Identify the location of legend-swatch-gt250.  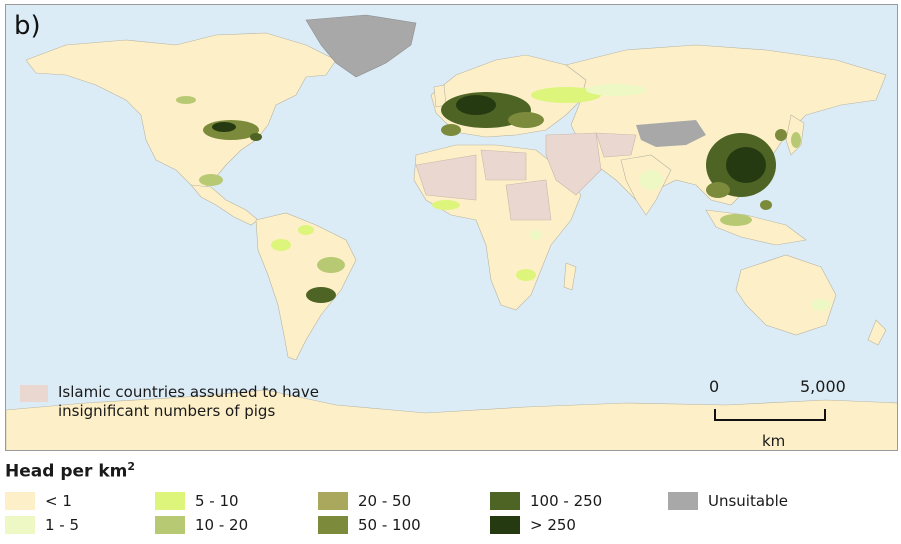
(505, 525).